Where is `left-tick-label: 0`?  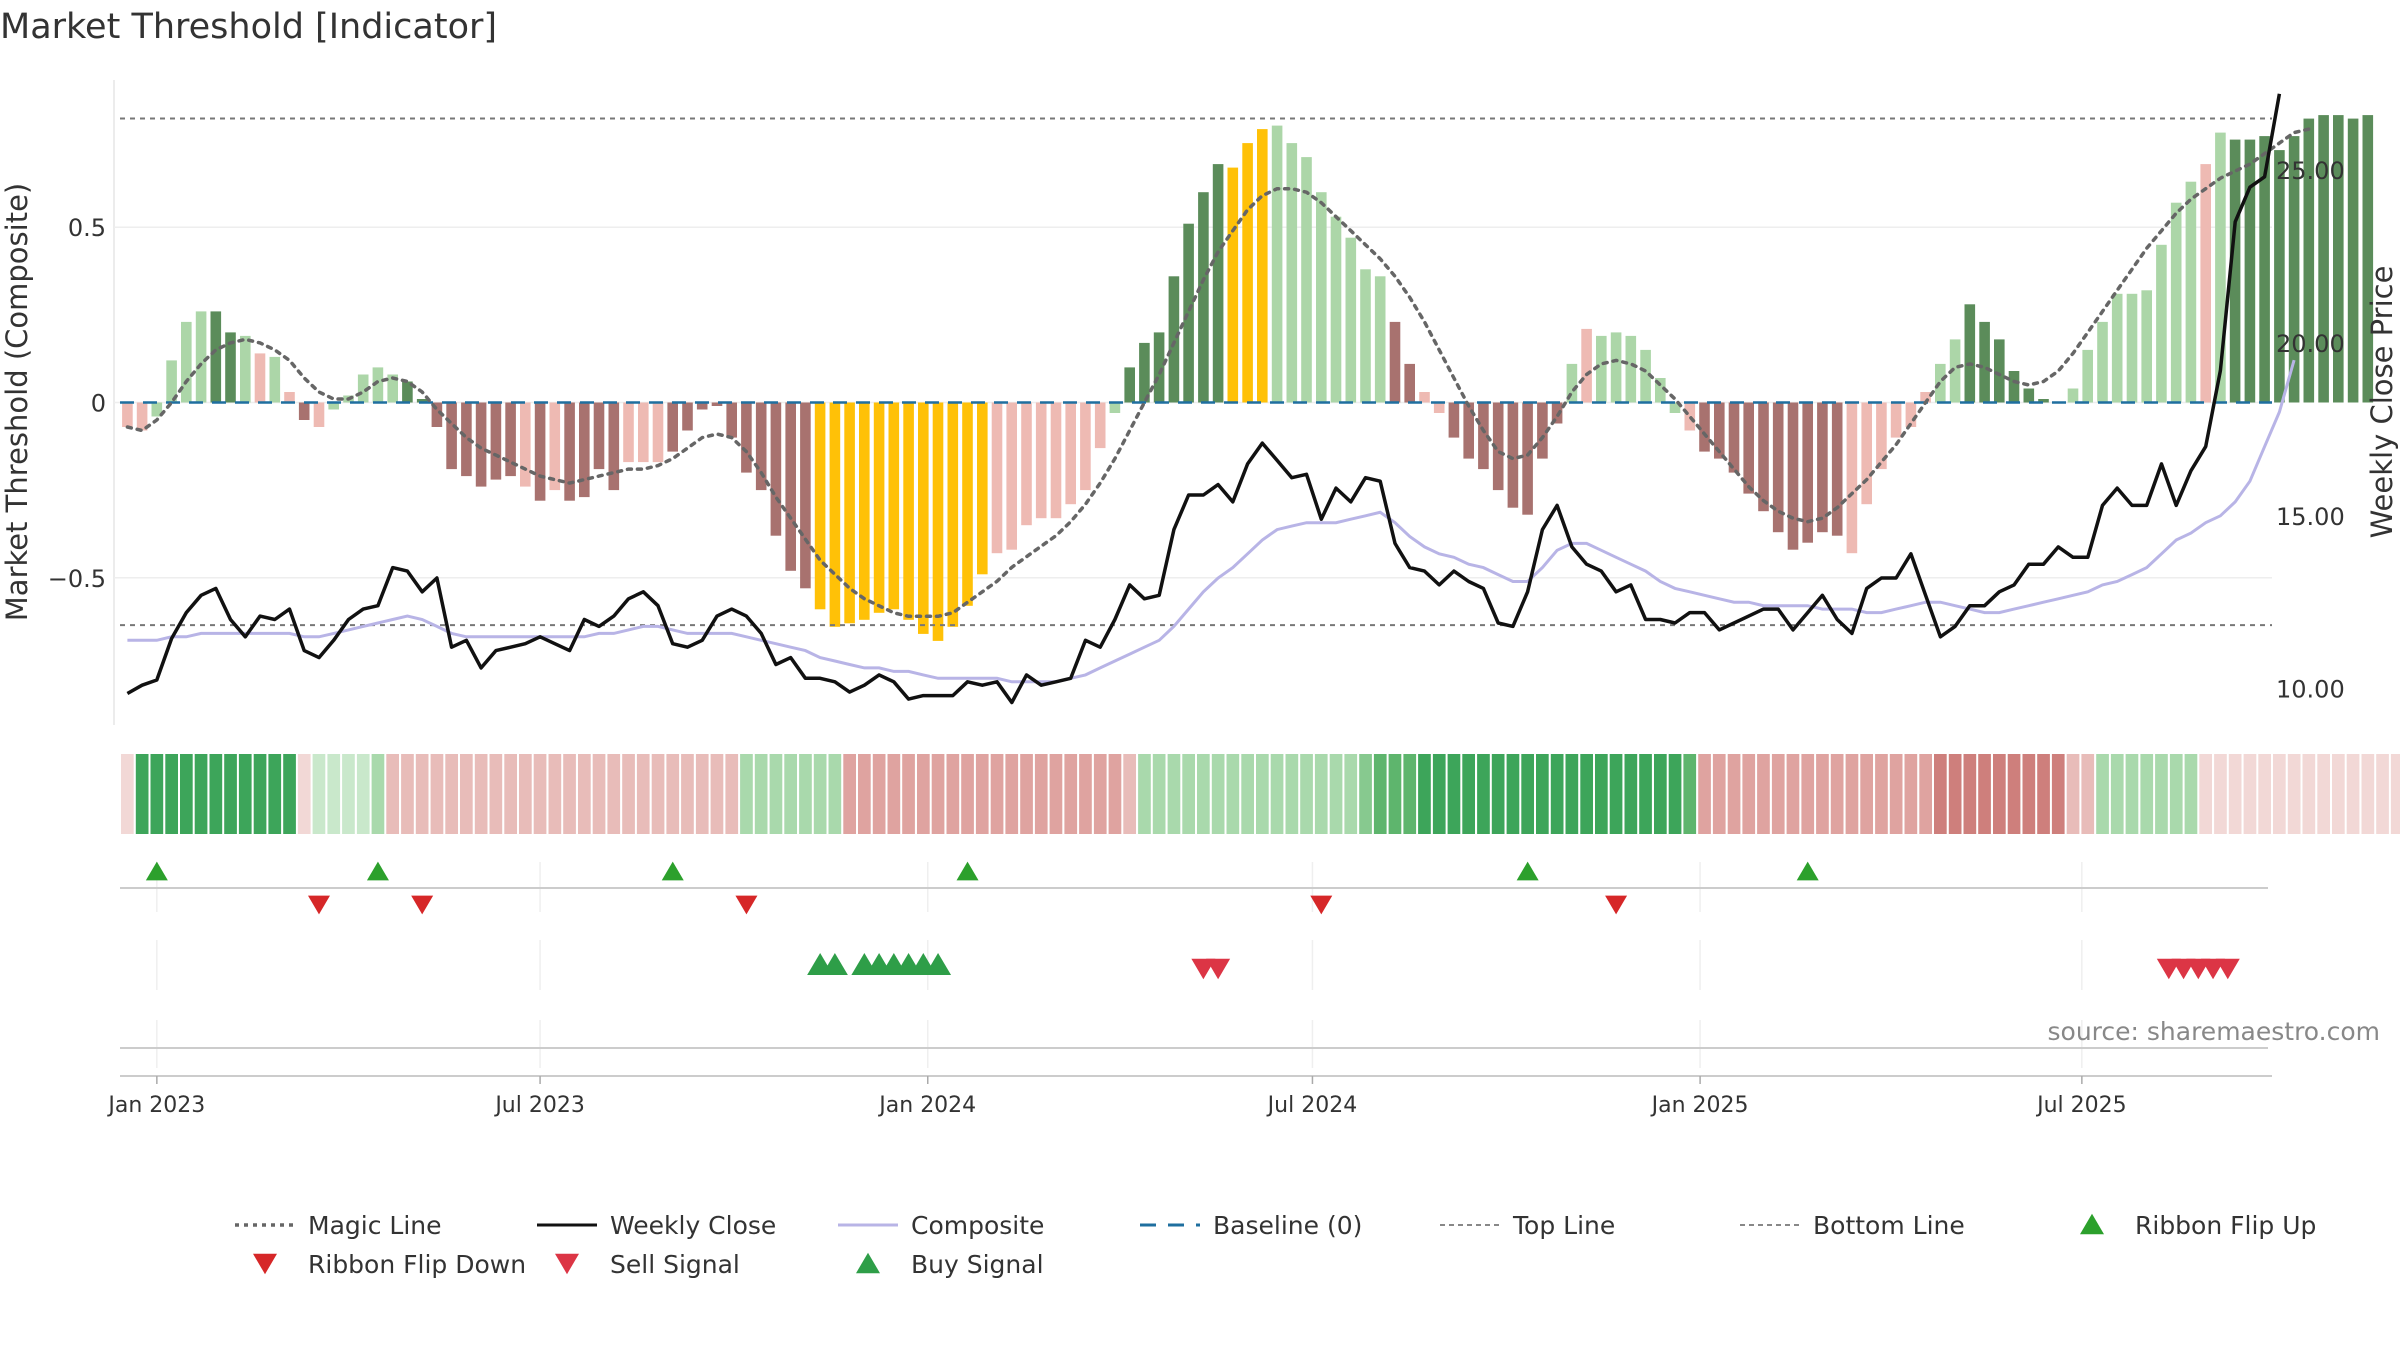
left-tick-label: 0 is located at coordinates (98, 404).